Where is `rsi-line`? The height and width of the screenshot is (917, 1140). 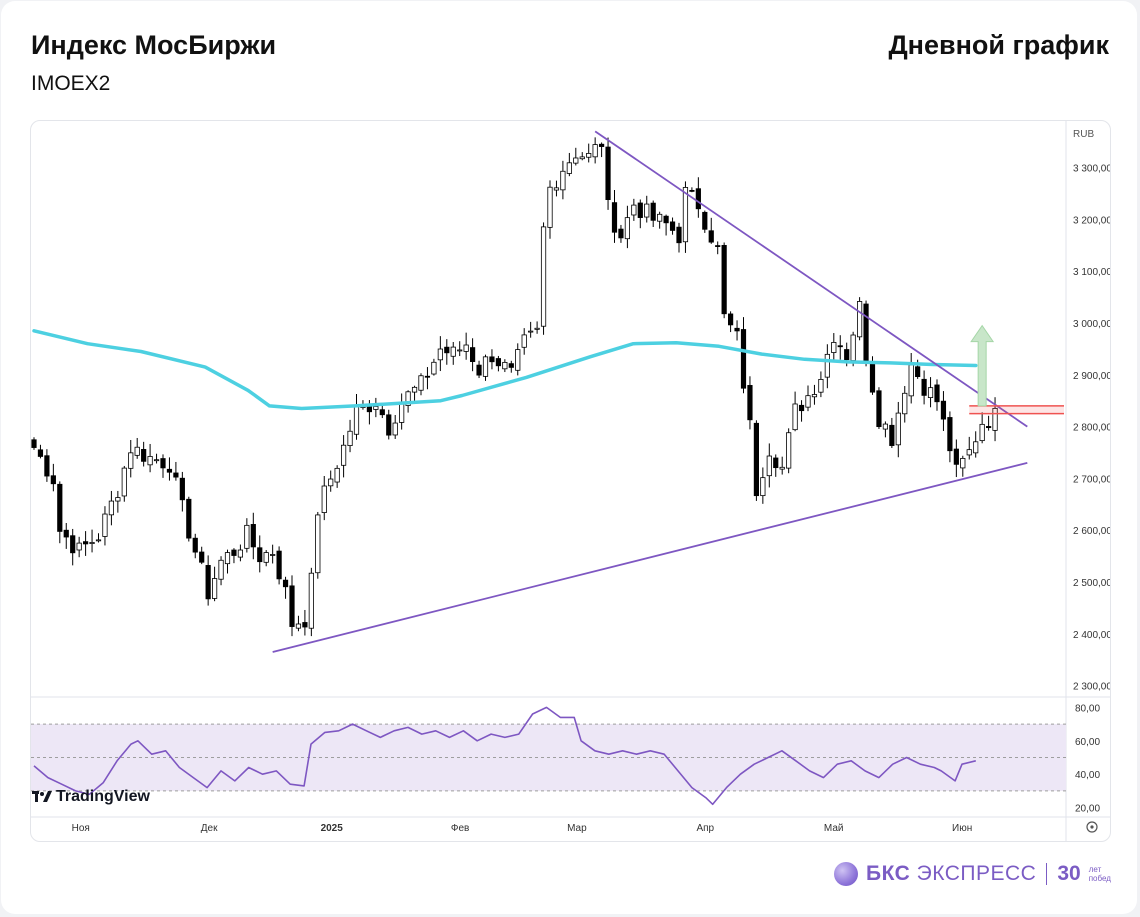
rsi-line is located at coordinates (504, 756).